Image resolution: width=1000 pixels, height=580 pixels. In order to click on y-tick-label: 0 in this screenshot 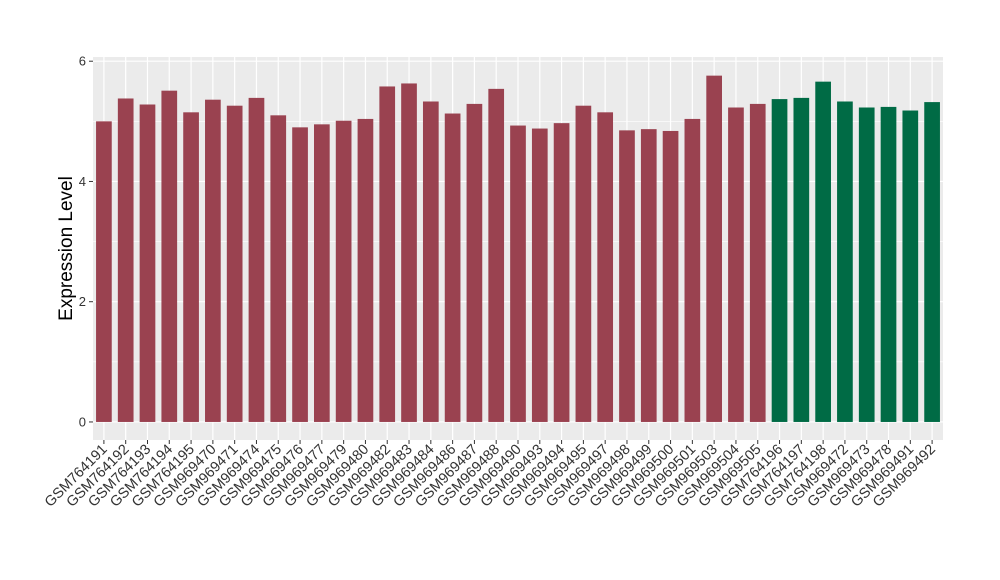, I will do `click(82, 421)`.